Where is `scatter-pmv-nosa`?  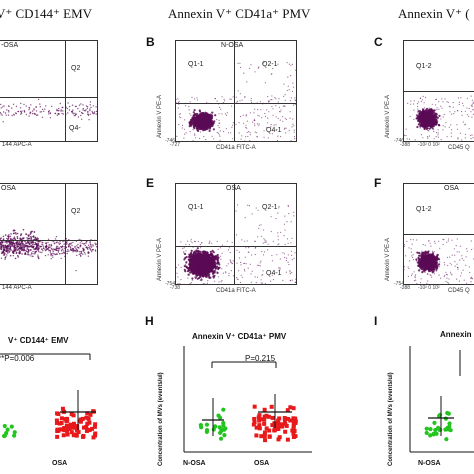
scatter-pmv-nosa is located at coordinates (236, 101).